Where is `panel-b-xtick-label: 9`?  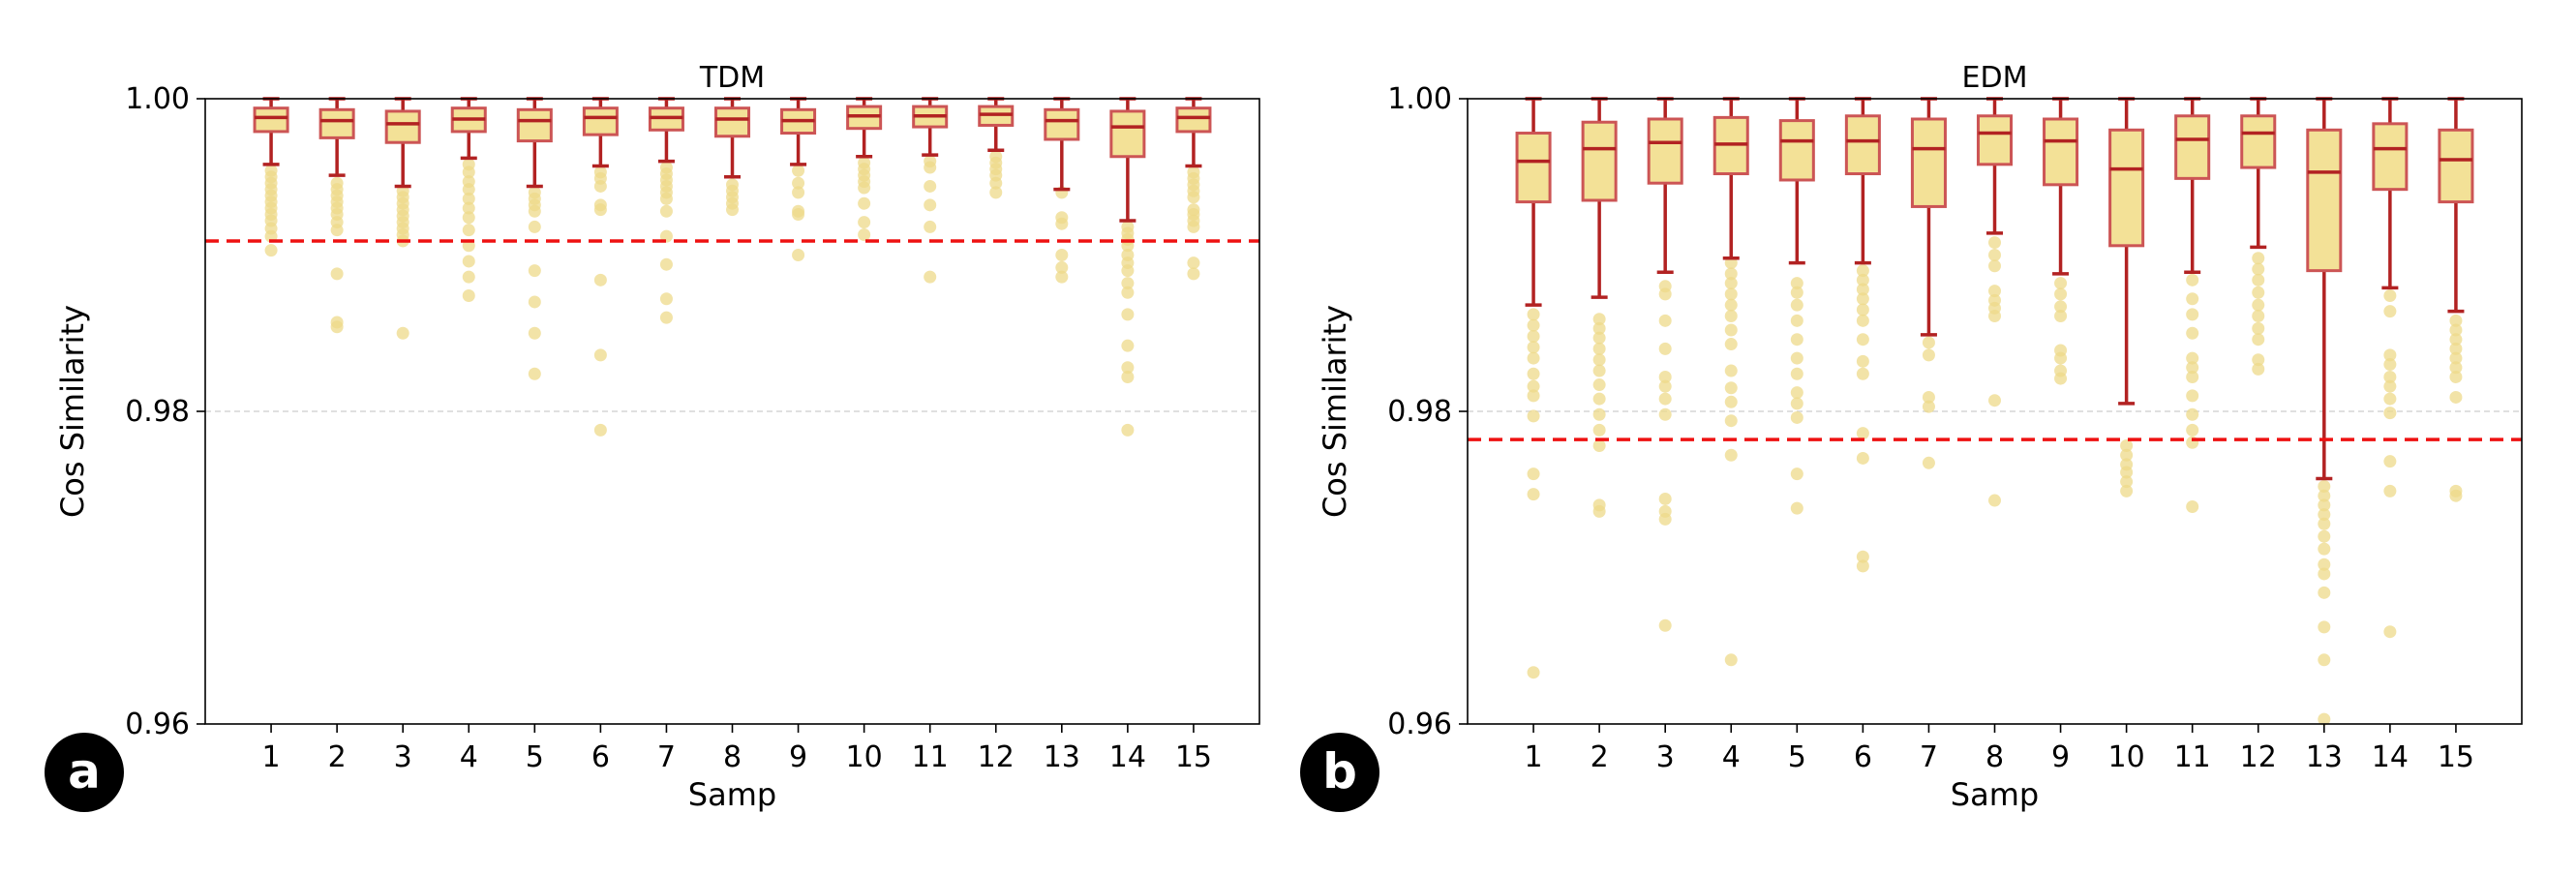
panel-b-xtick-label: 9 is located at coordinates (2061, 757).